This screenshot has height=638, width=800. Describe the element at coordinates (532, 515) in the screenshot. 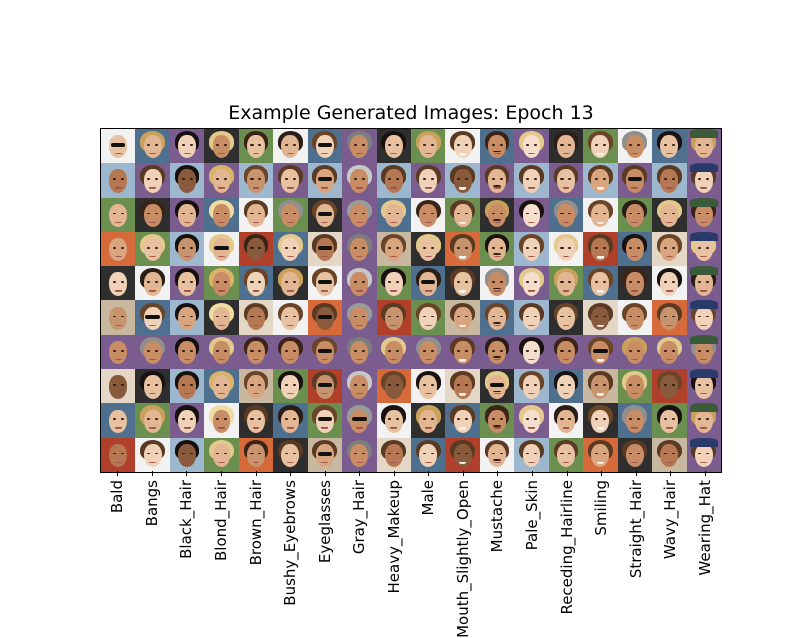

I see `x-tick-label: Pale_Skin` at that location.